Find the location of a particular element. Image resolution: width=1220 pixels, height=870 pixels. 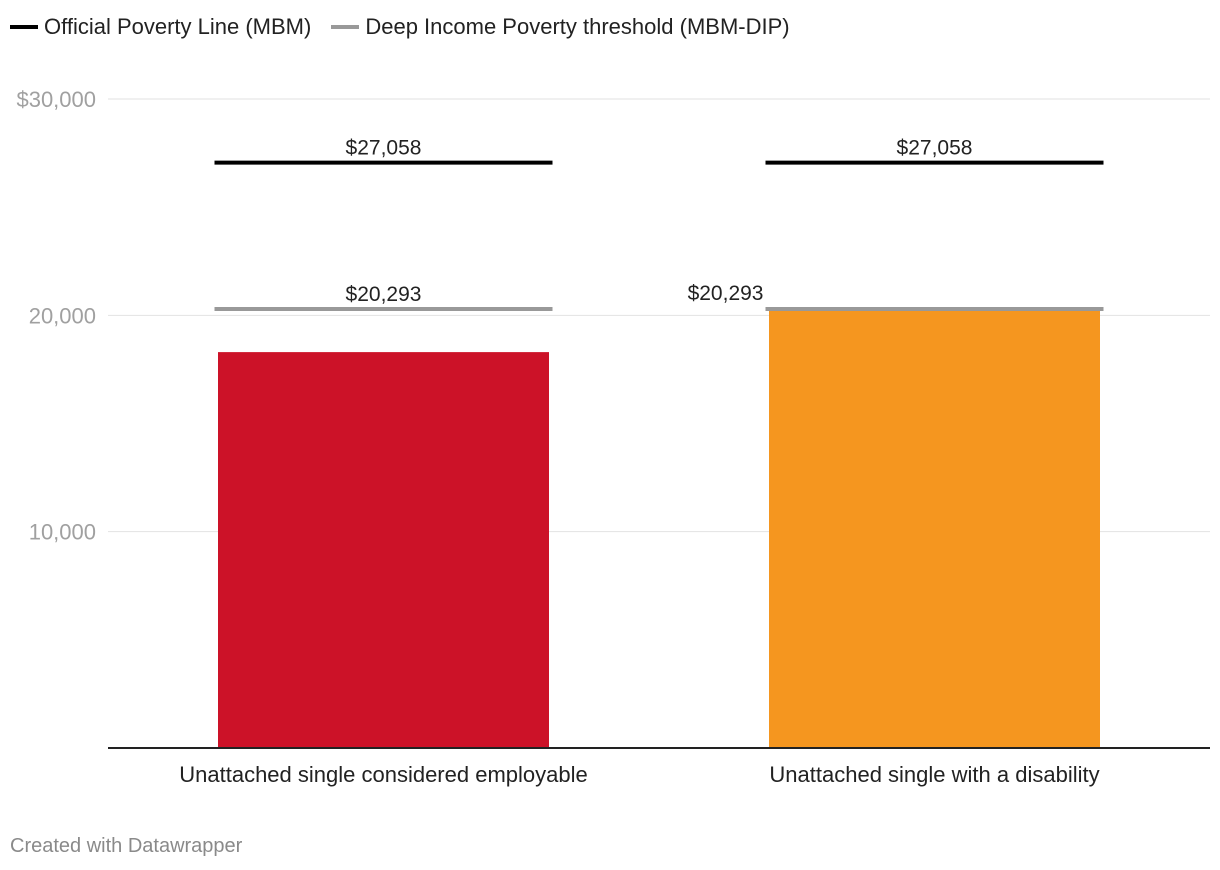

legend-label-official: Official Poverty Line (MBM) is located at coordinates (178, 26).